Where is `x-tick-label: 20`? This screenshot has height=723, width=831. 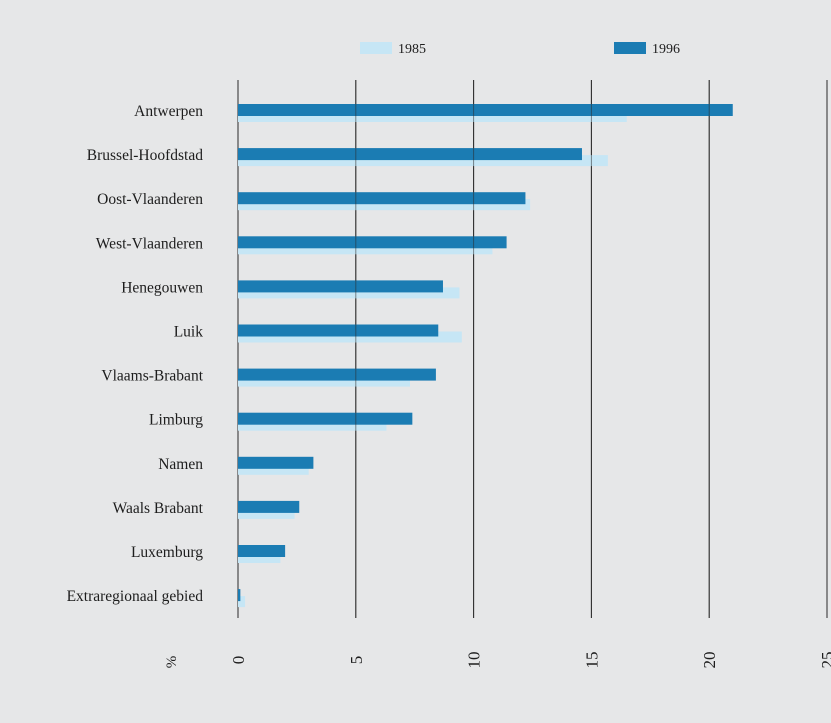 x-tick-label: 20 is located at coordinates (709, 660).